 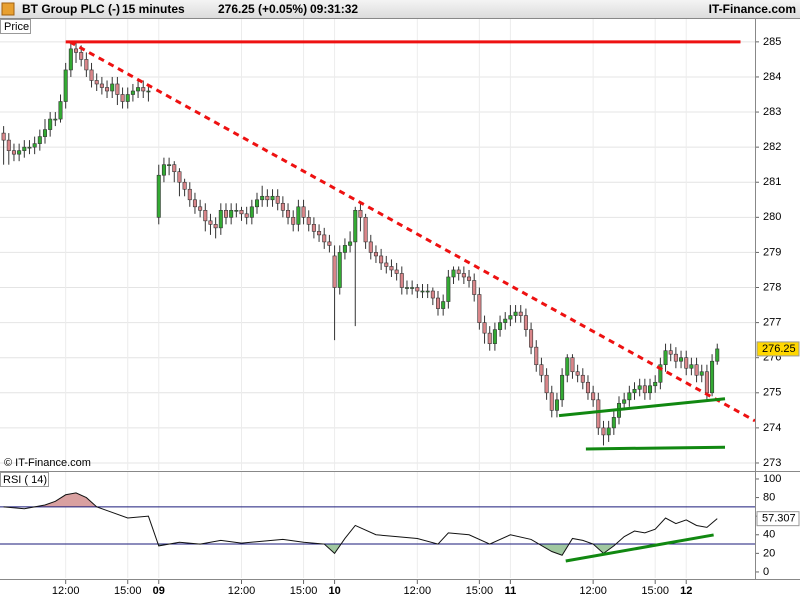 What do you see at coordinates (639, 548) in the screenshot?
I see `trend-line` at bounding box center [639, 548].